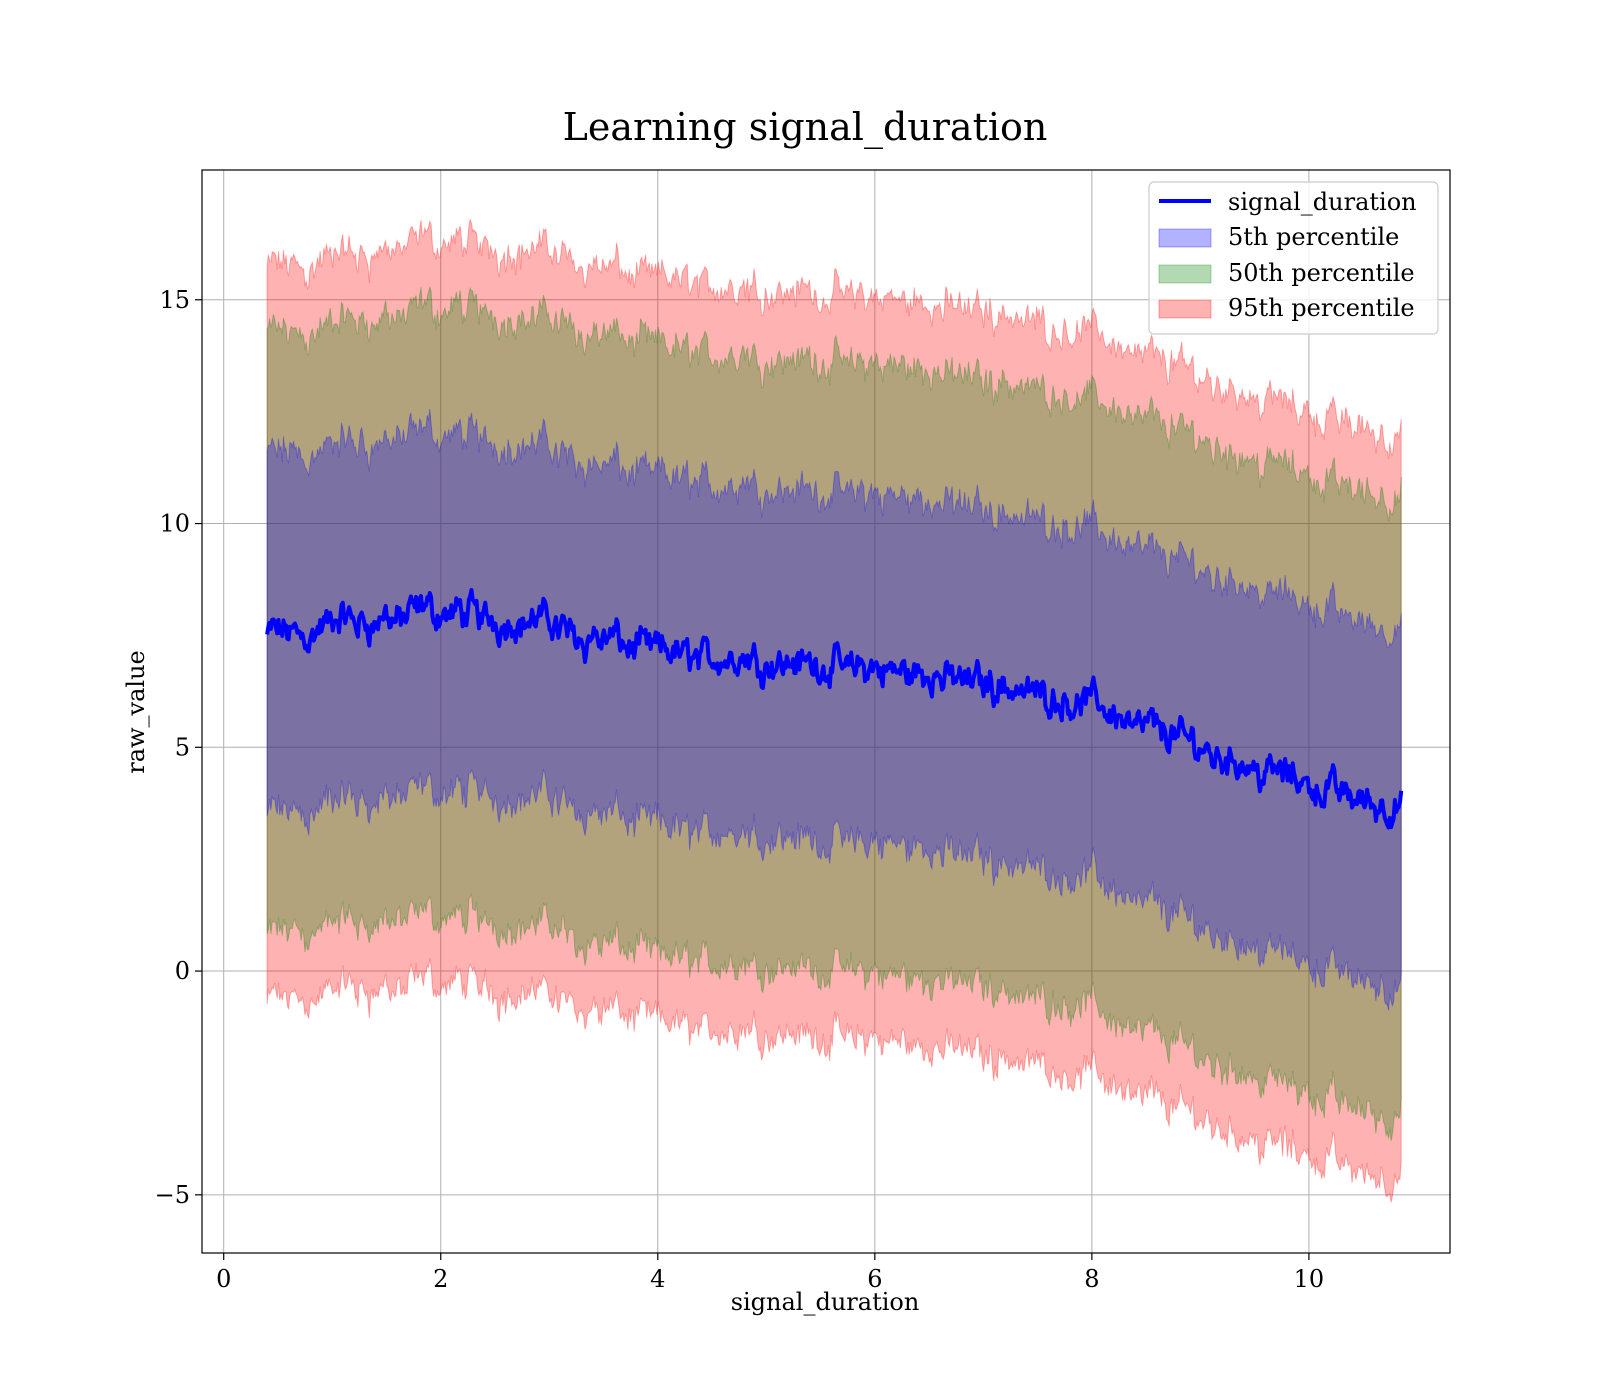 The height and width of the screenshot is (1400, 1600). Describe the element at coordinates (1322, 202) in the screenshot. I see `legend-label-signal-duration: signal_duration` at that location.